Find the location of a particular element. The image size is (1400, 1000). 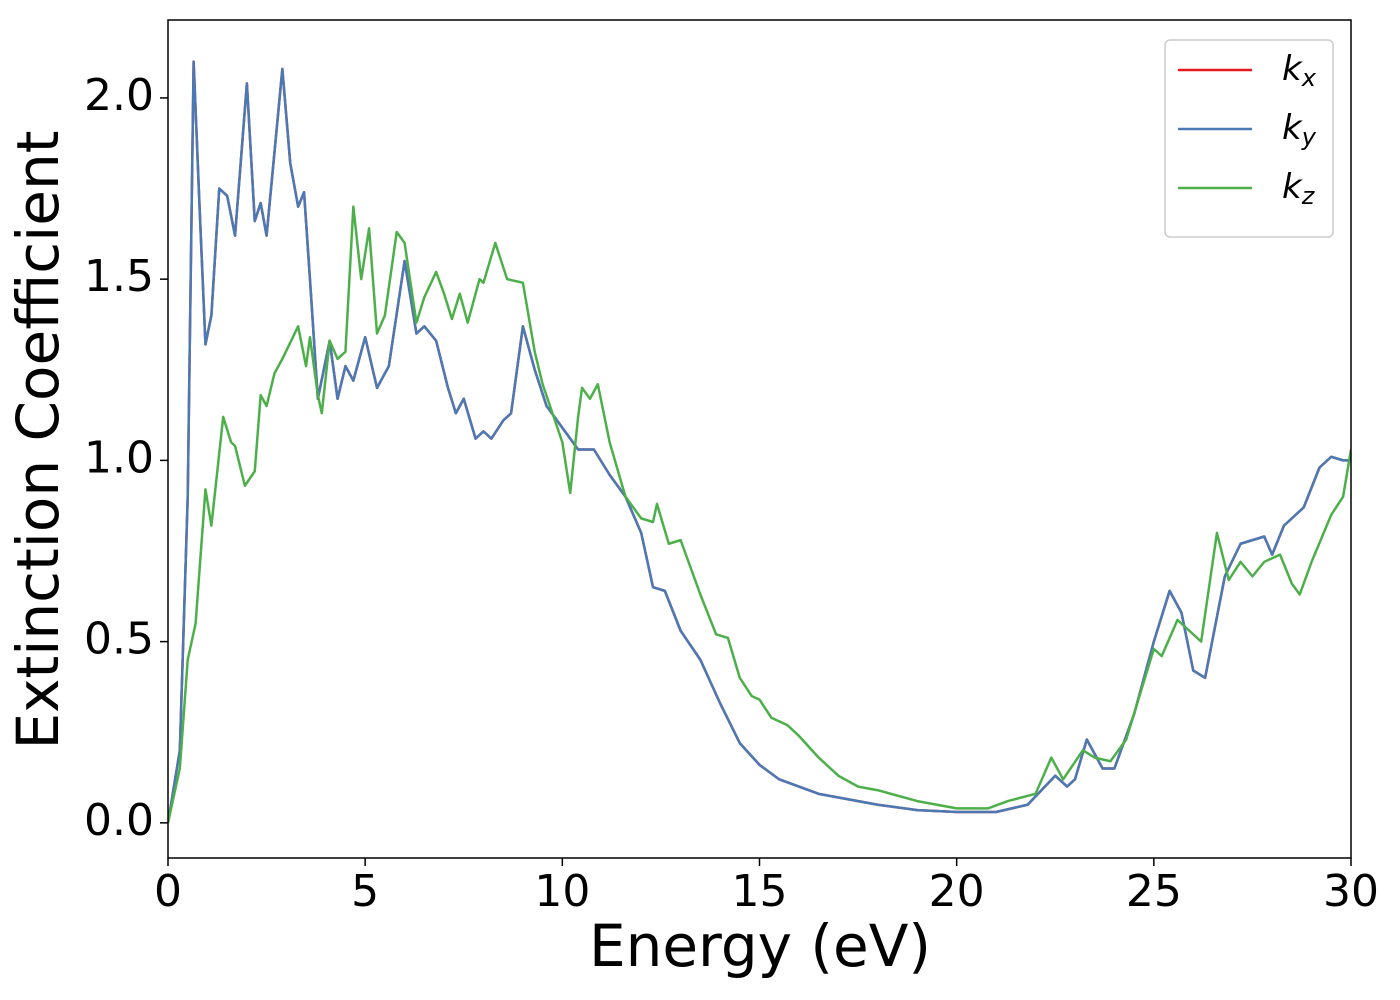

legend-label: kx is located at coordinates (1299, 71).